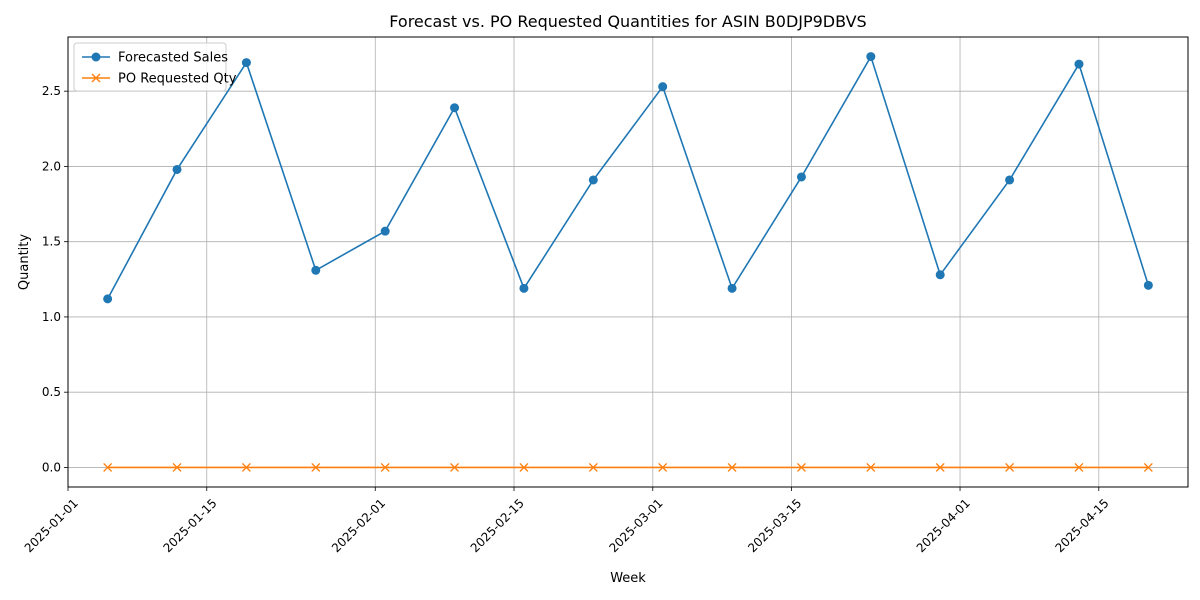  Describe the element at coordinates (24, 262) in the screenshot. I see `y-axis-label: Quantity` at that location.